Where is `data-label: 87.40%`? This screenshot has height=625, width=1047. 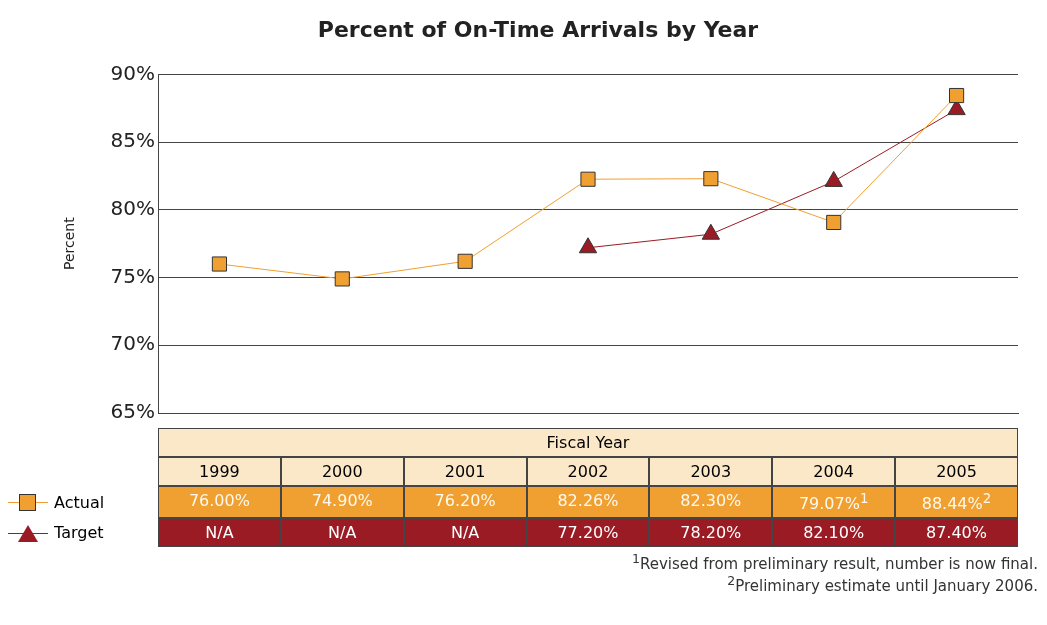 data-label: 87.40% is located at coordinates (956, 533).